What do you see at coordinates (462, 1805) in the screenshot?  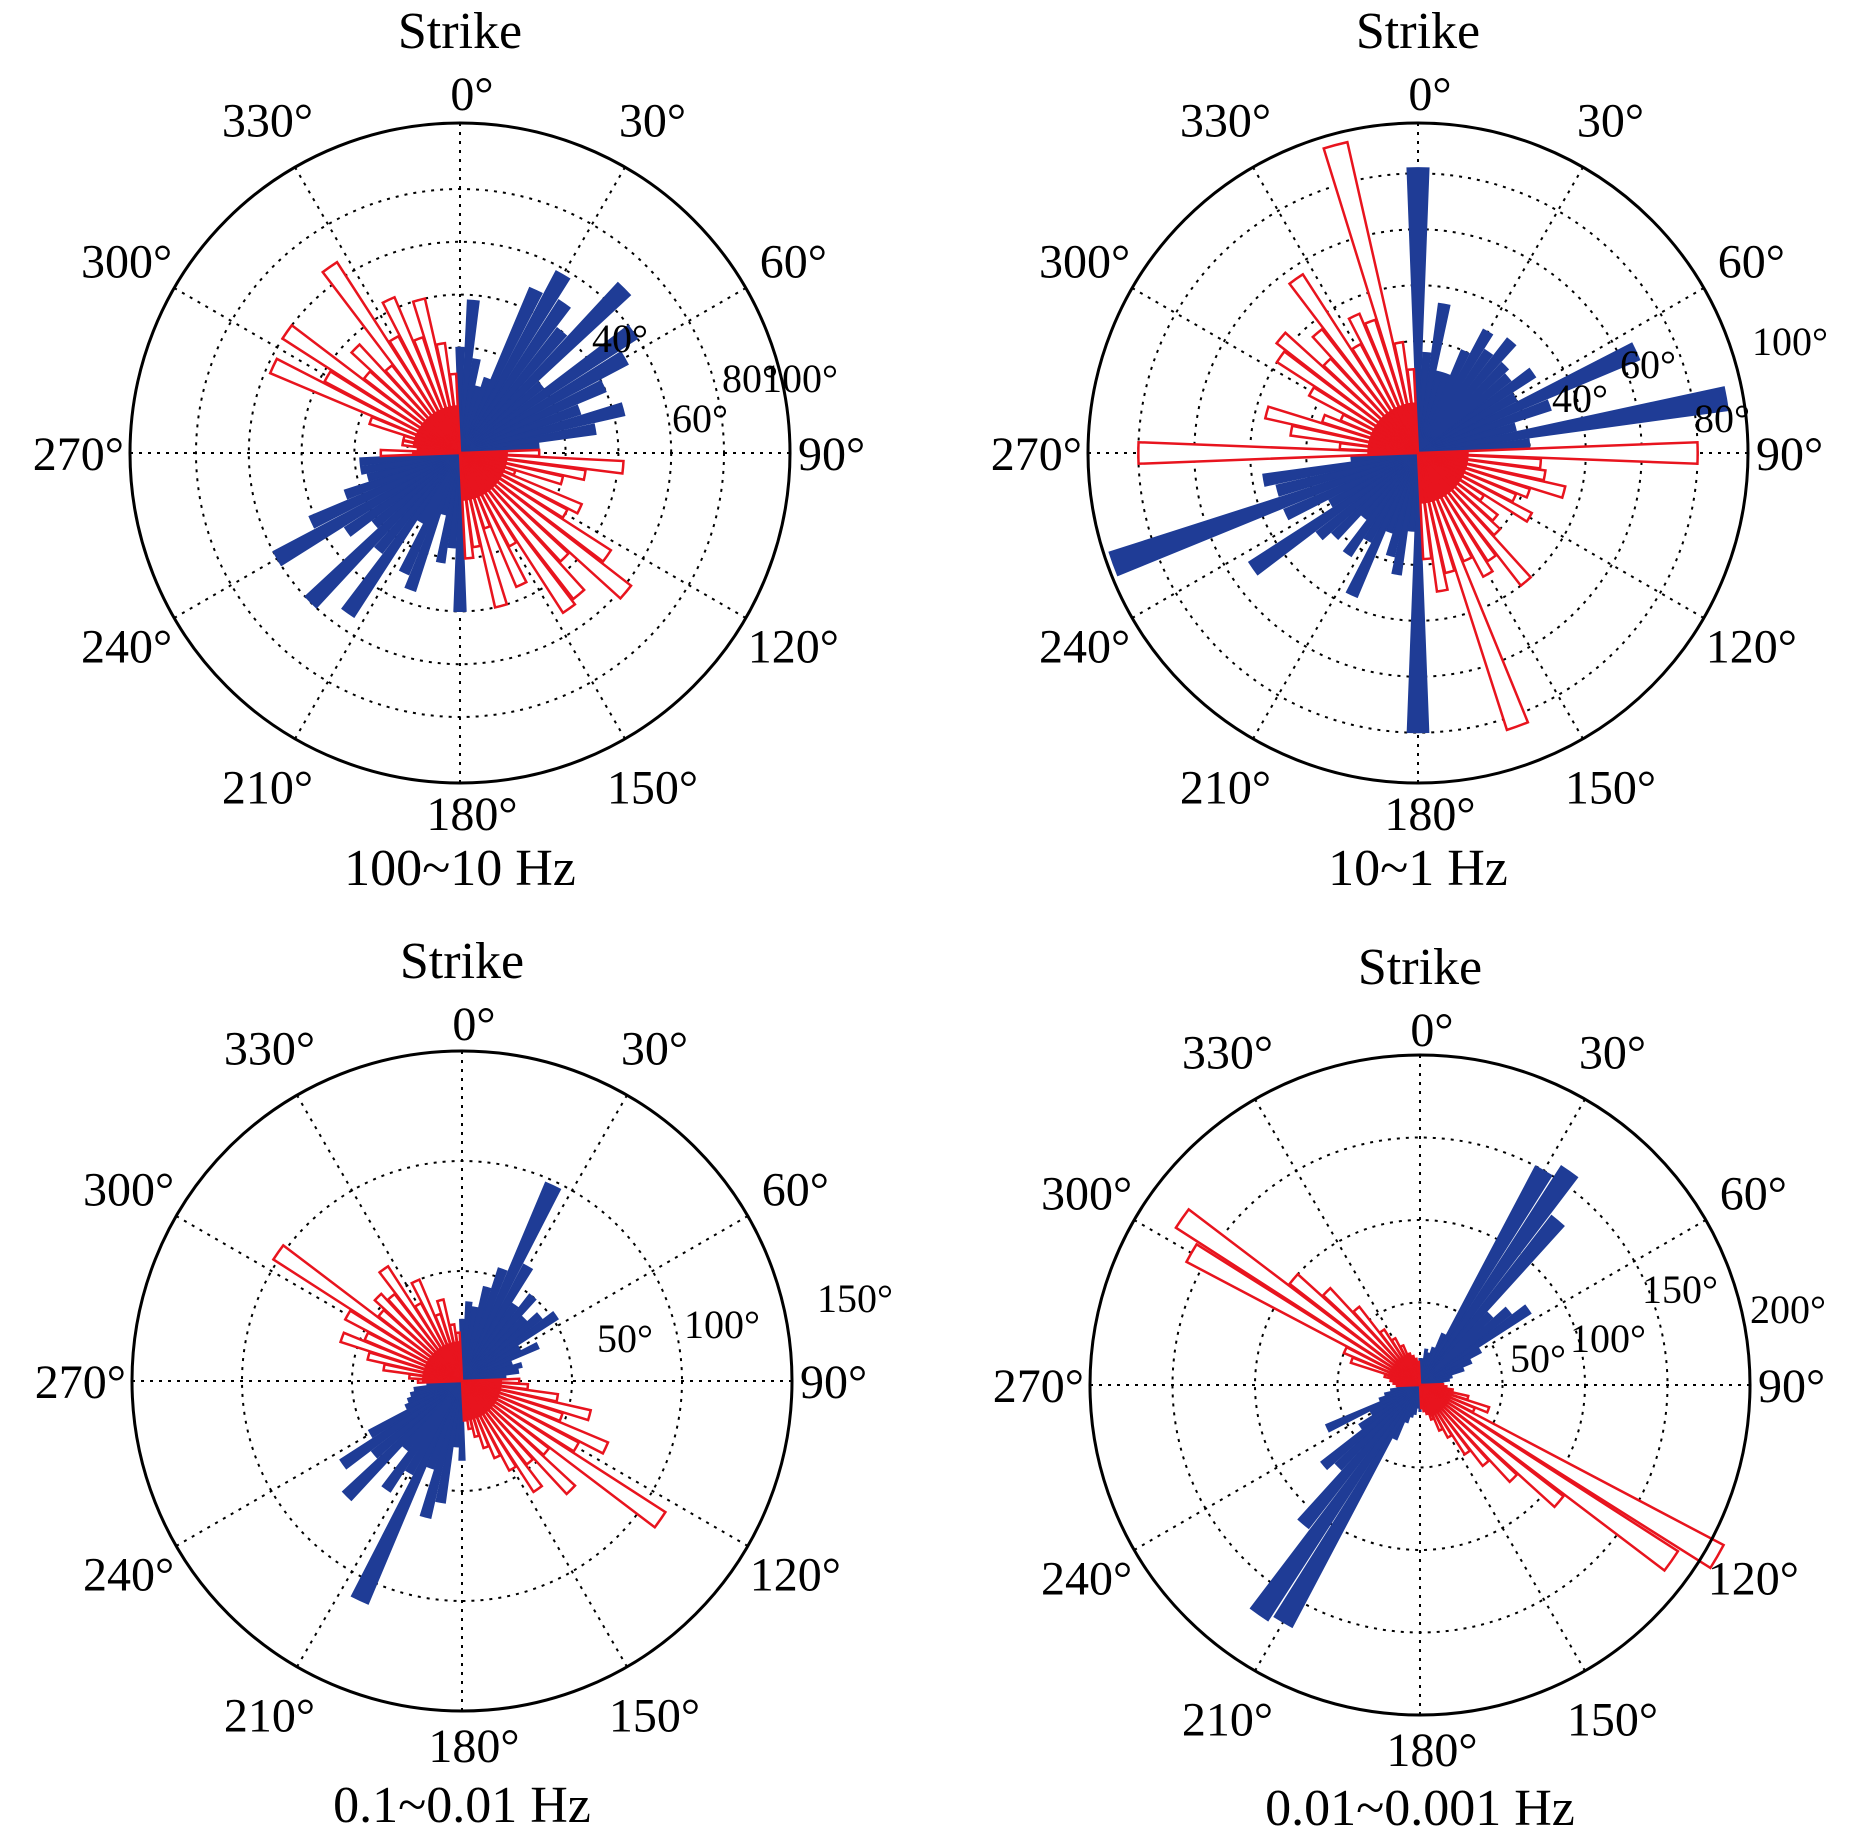 I see `panel-caption: 0.1~0.01 Hz` at bounding box center [462, 1805].